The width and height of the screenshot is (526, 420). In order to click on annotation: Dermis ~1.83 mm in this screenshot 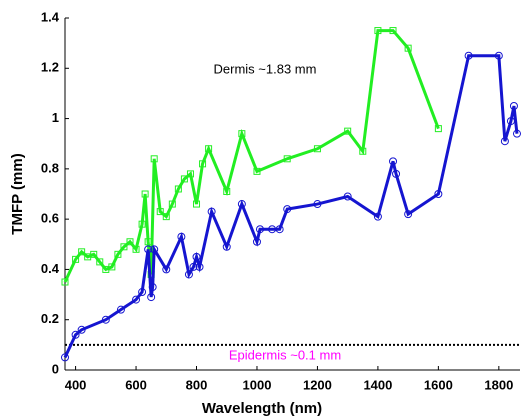, I will do `click(265, 68)`.